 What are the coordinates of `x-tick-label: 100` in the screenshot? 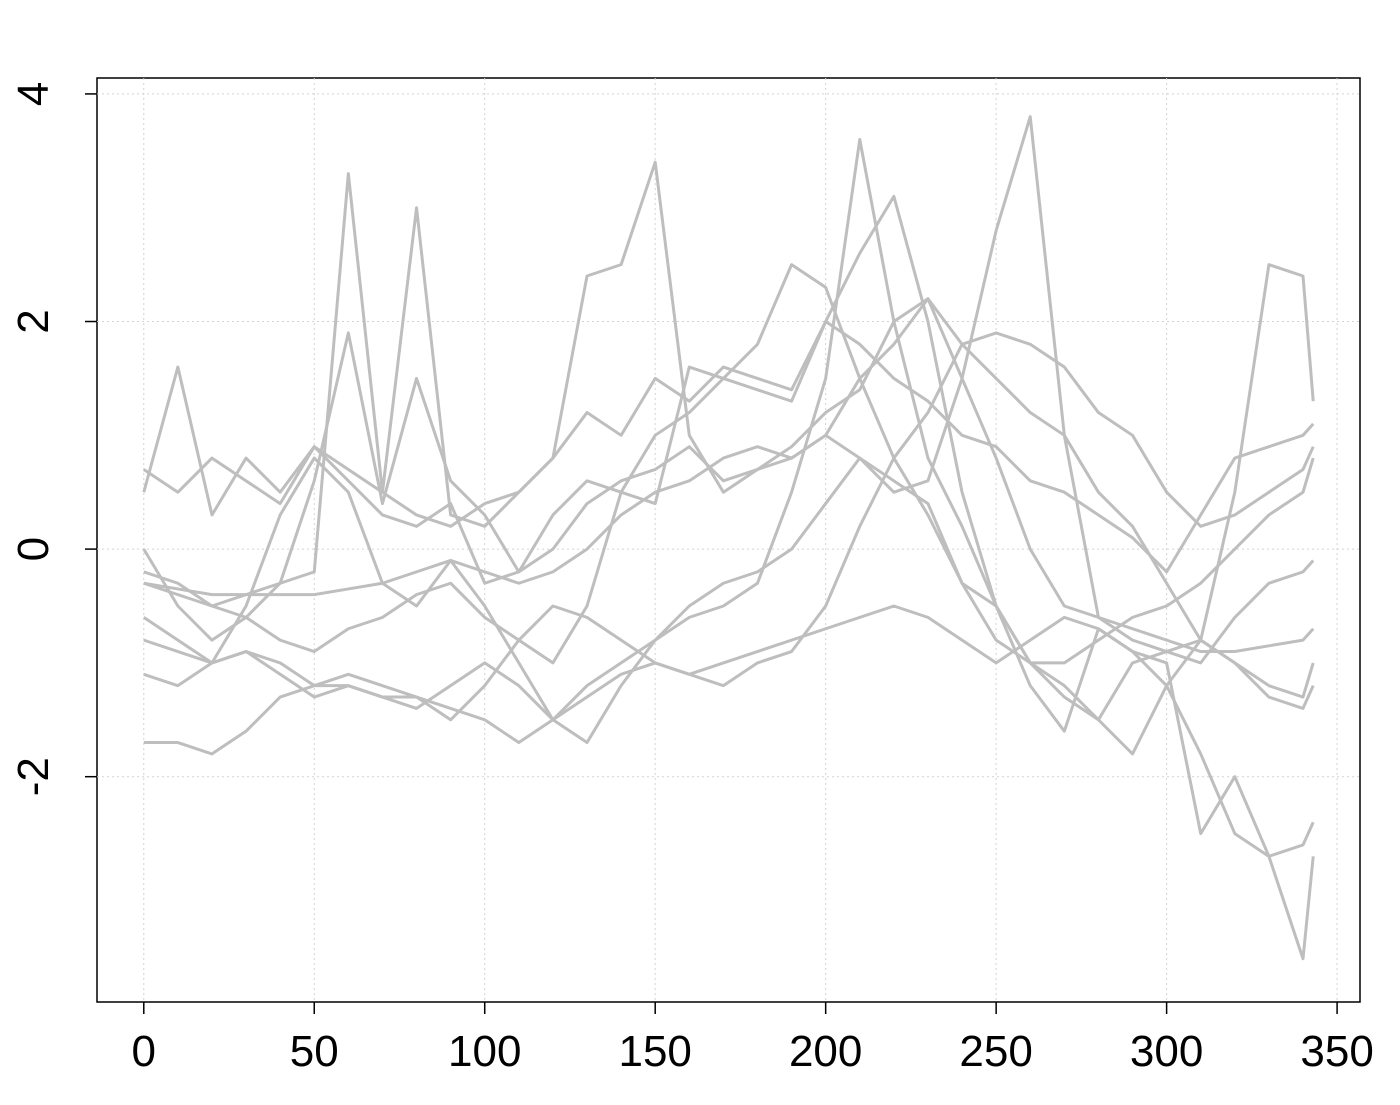 It's located at (484, 1051).